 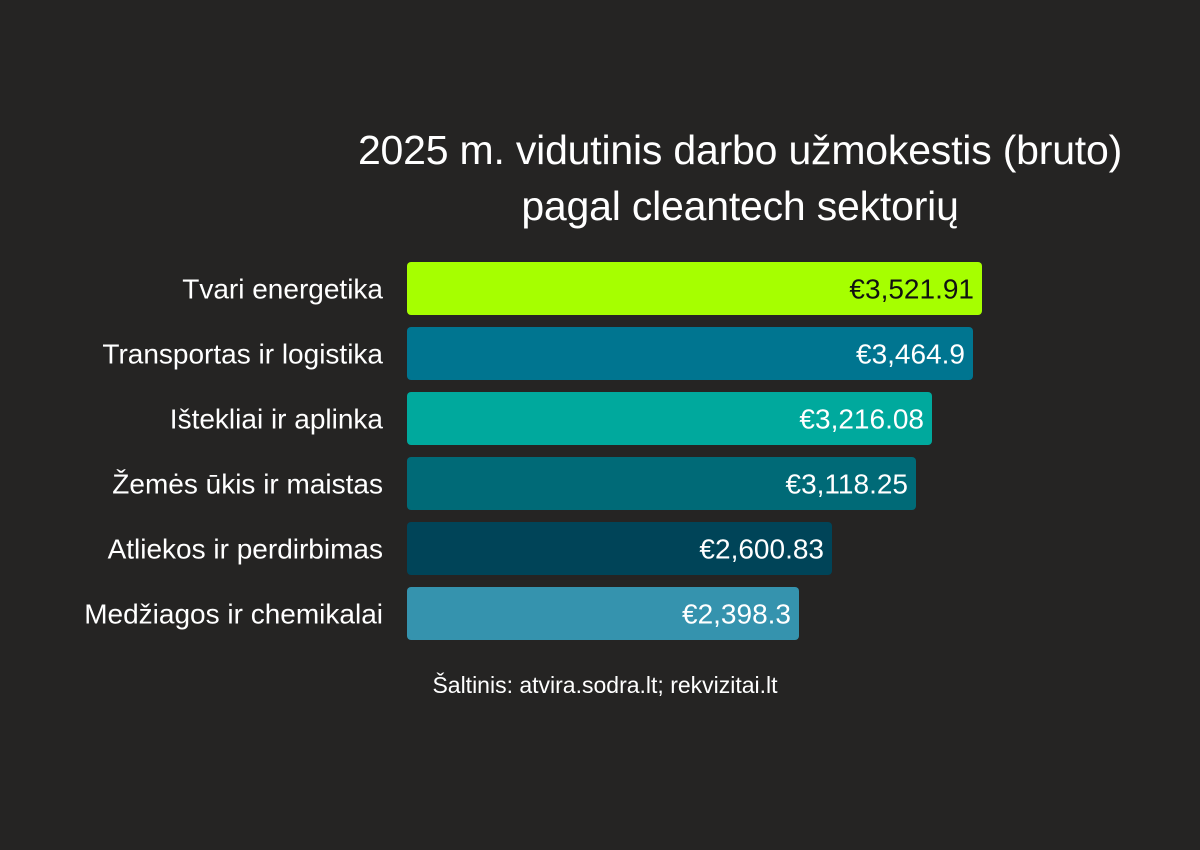 What do you see at coordinates (911, 289) in the screenshot?
I see `data-label: €3,521.91` at bounding box center [911, 289].